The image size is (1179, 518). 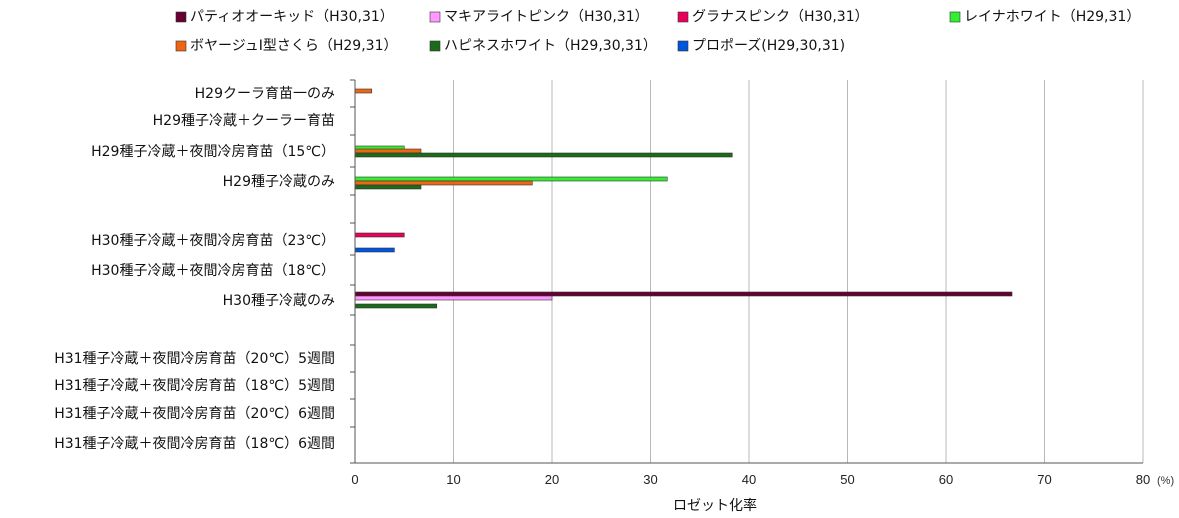 I want to click on y-category-label: H30種子冷蔵のみ, so click(x=279, y=301).